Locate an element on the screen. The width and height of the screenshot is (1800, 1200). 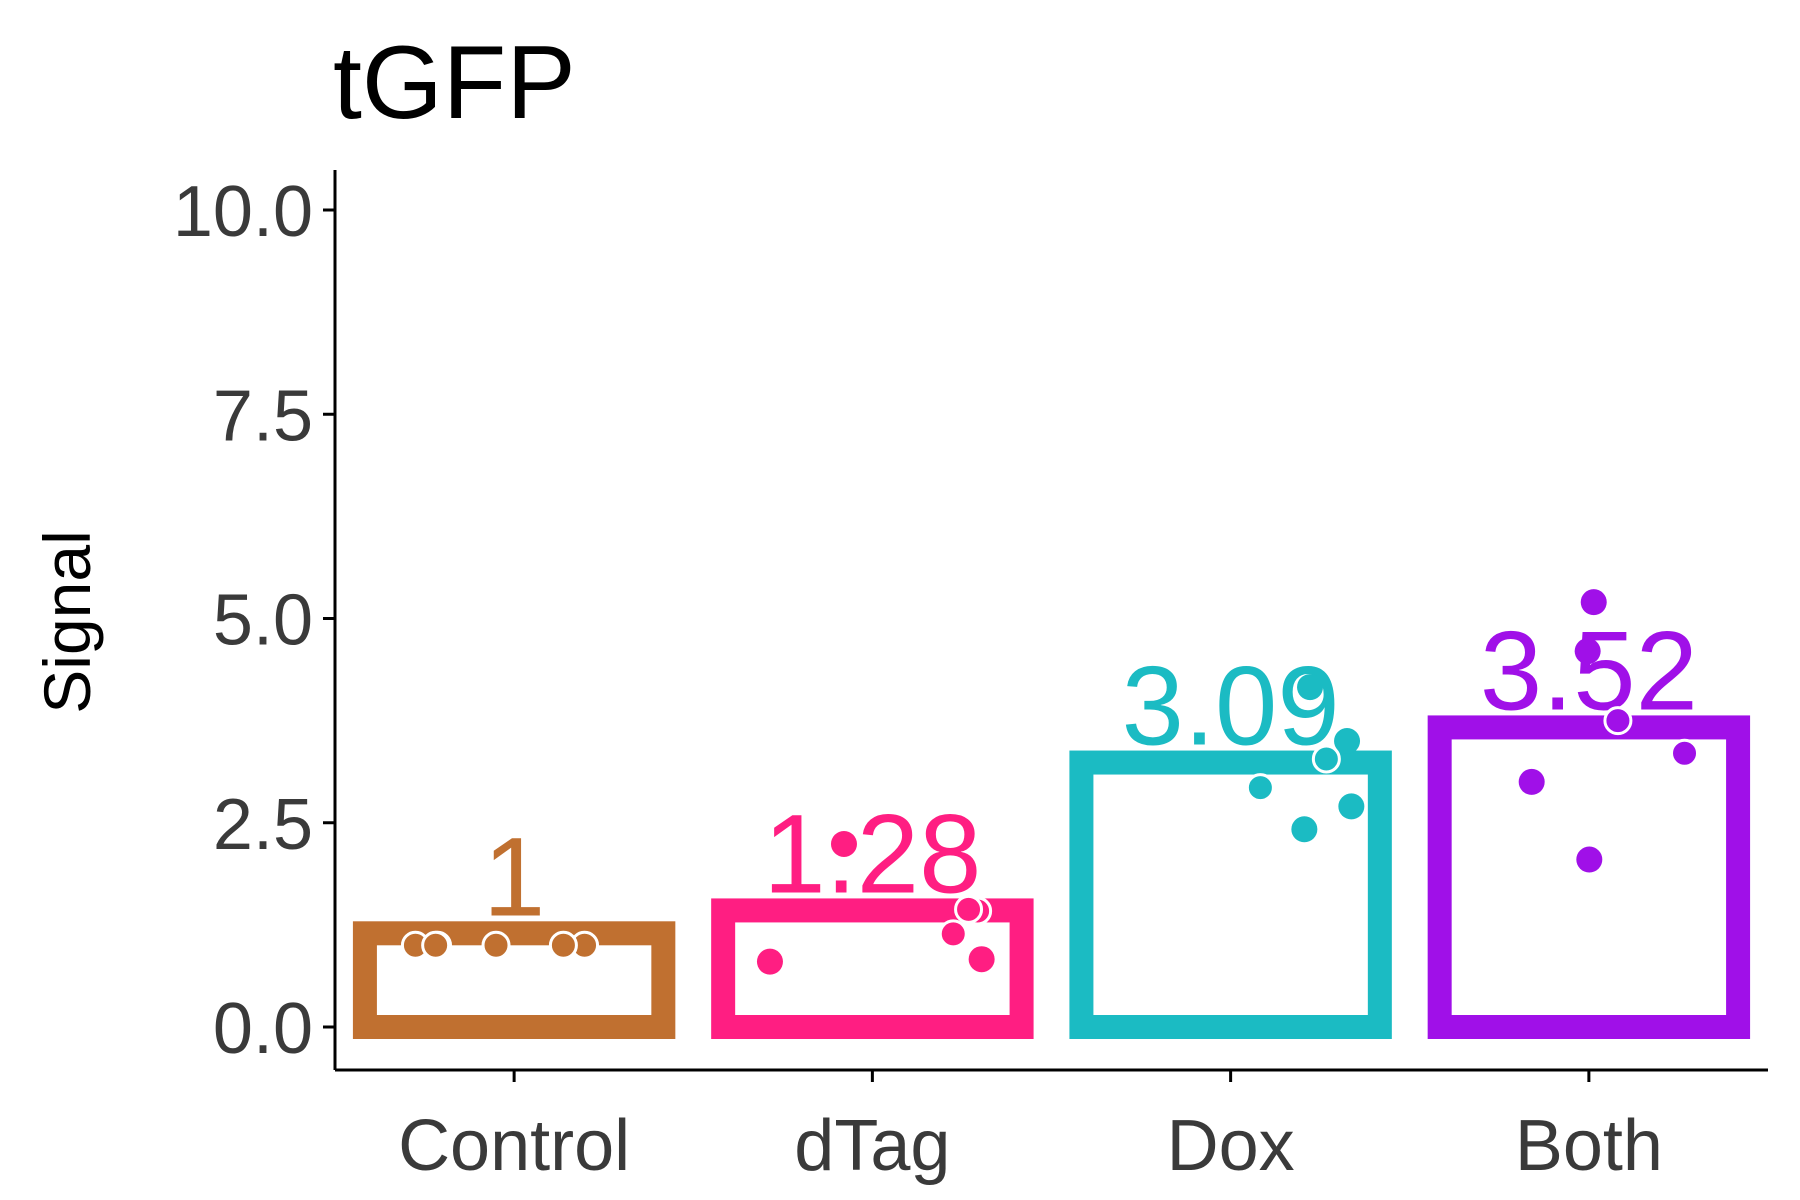
y-tick-label: 7.5 is located at coordinates (263, 416).